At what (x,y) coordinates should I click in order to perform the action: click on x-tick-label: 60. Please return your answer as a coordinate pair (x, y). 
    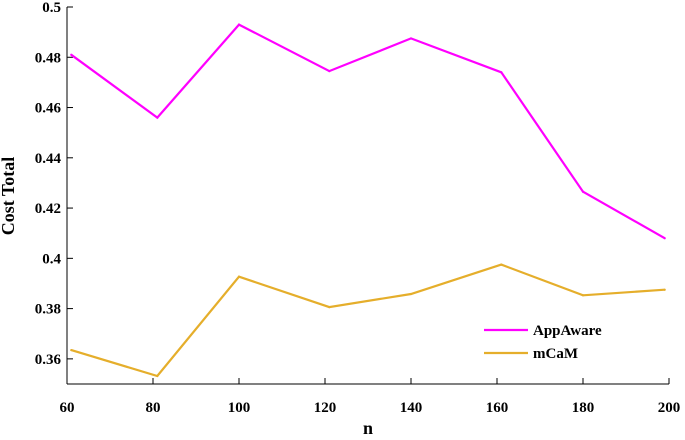
    Looking at the image, I should click on (67, 408).